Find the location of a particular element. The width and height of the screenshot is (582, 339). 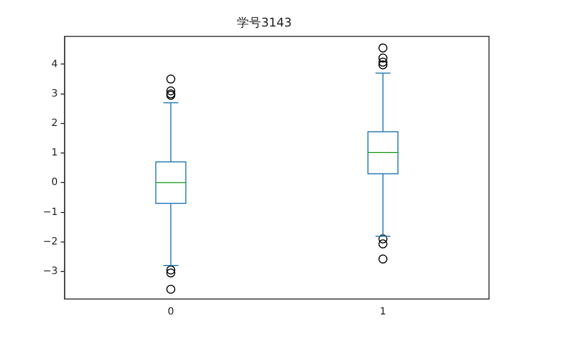

y-tick-label: 3 is located at coordinates (54, 94).